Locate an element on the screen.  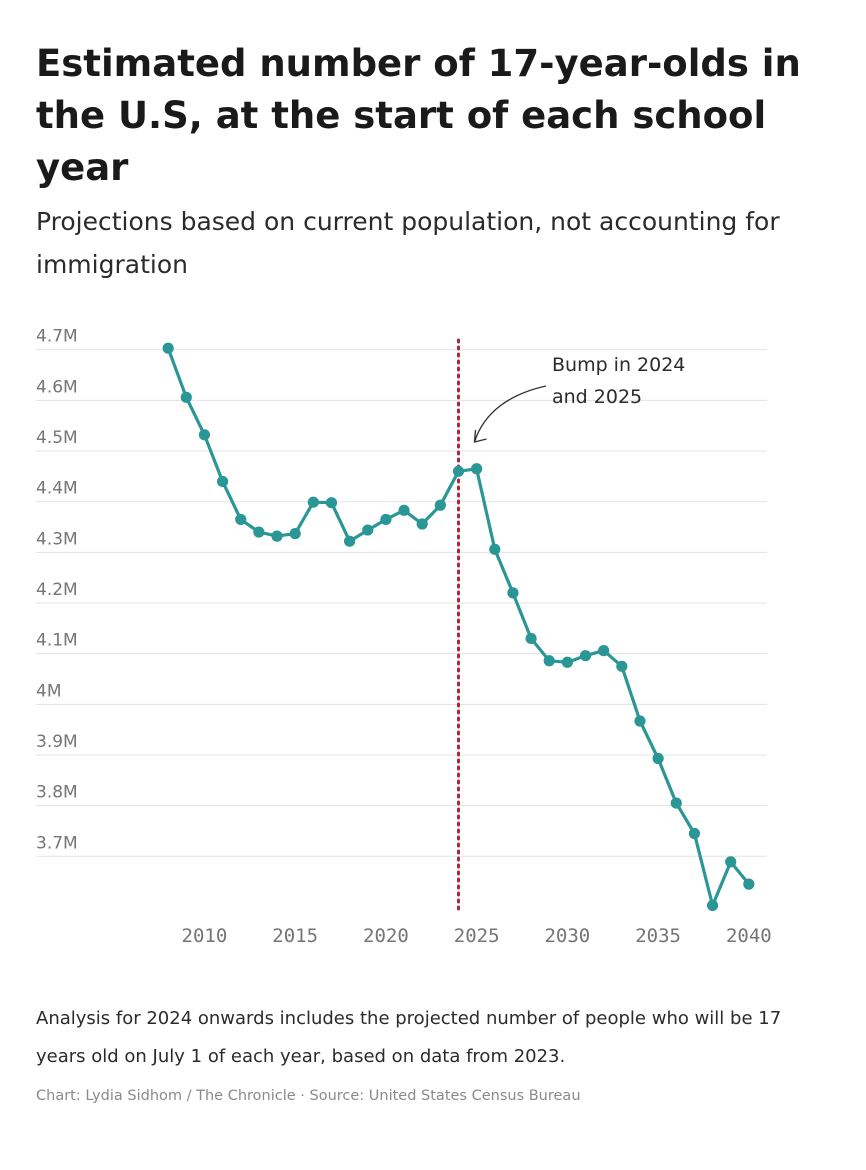
data-point-2010 is located at coordinates (204, 435).